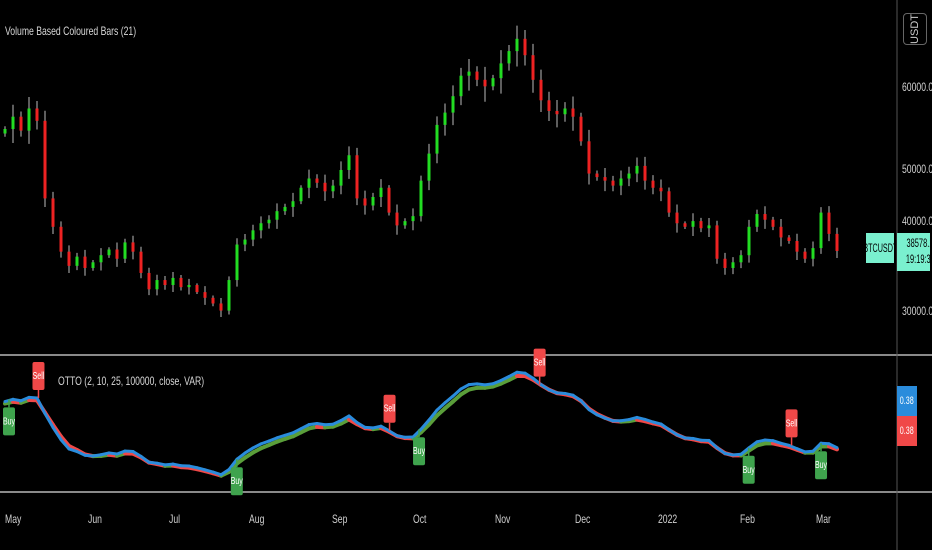  I want to click on main-indicator-legend: Volume Based Coloured Bars (21), so click(71, 31).